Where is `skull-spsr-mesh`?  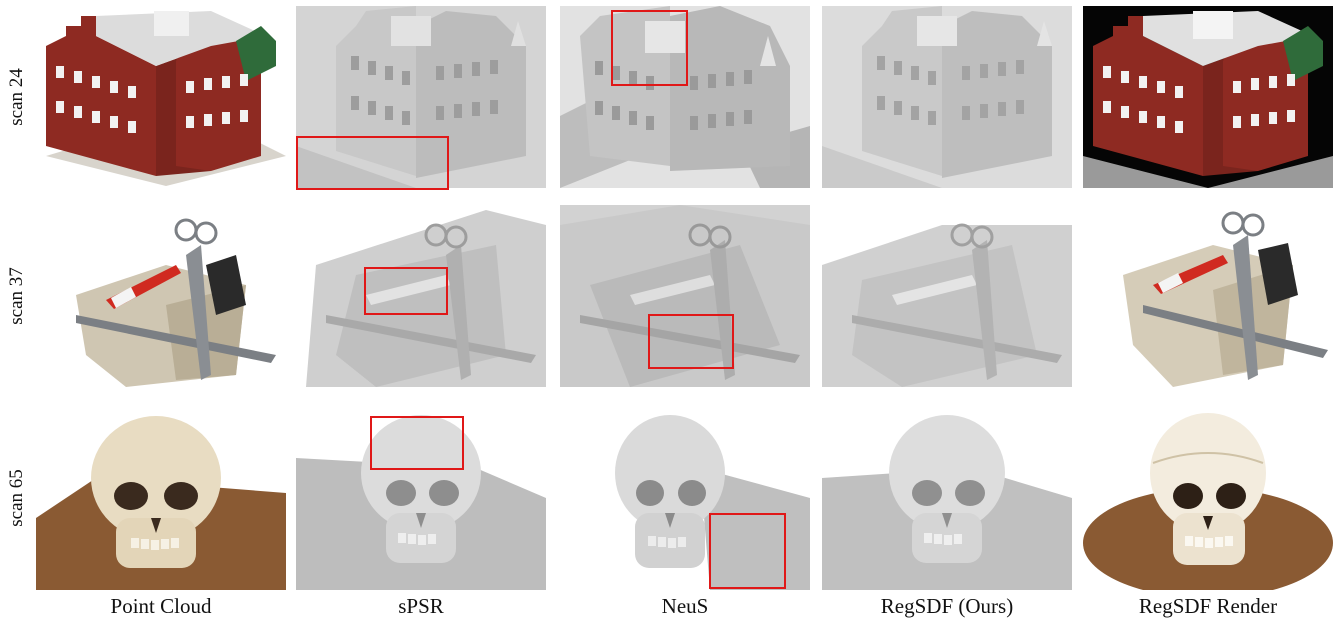
skull-spsr-mesh is located at coordinates (421, 499).